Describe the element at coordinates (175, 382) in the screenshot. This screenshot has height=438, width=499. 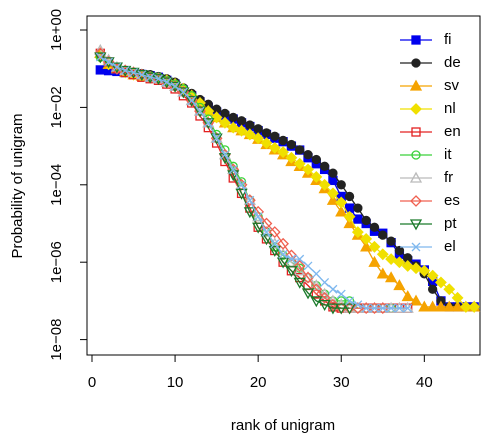
I see `x-tick-label: 10` at that location.